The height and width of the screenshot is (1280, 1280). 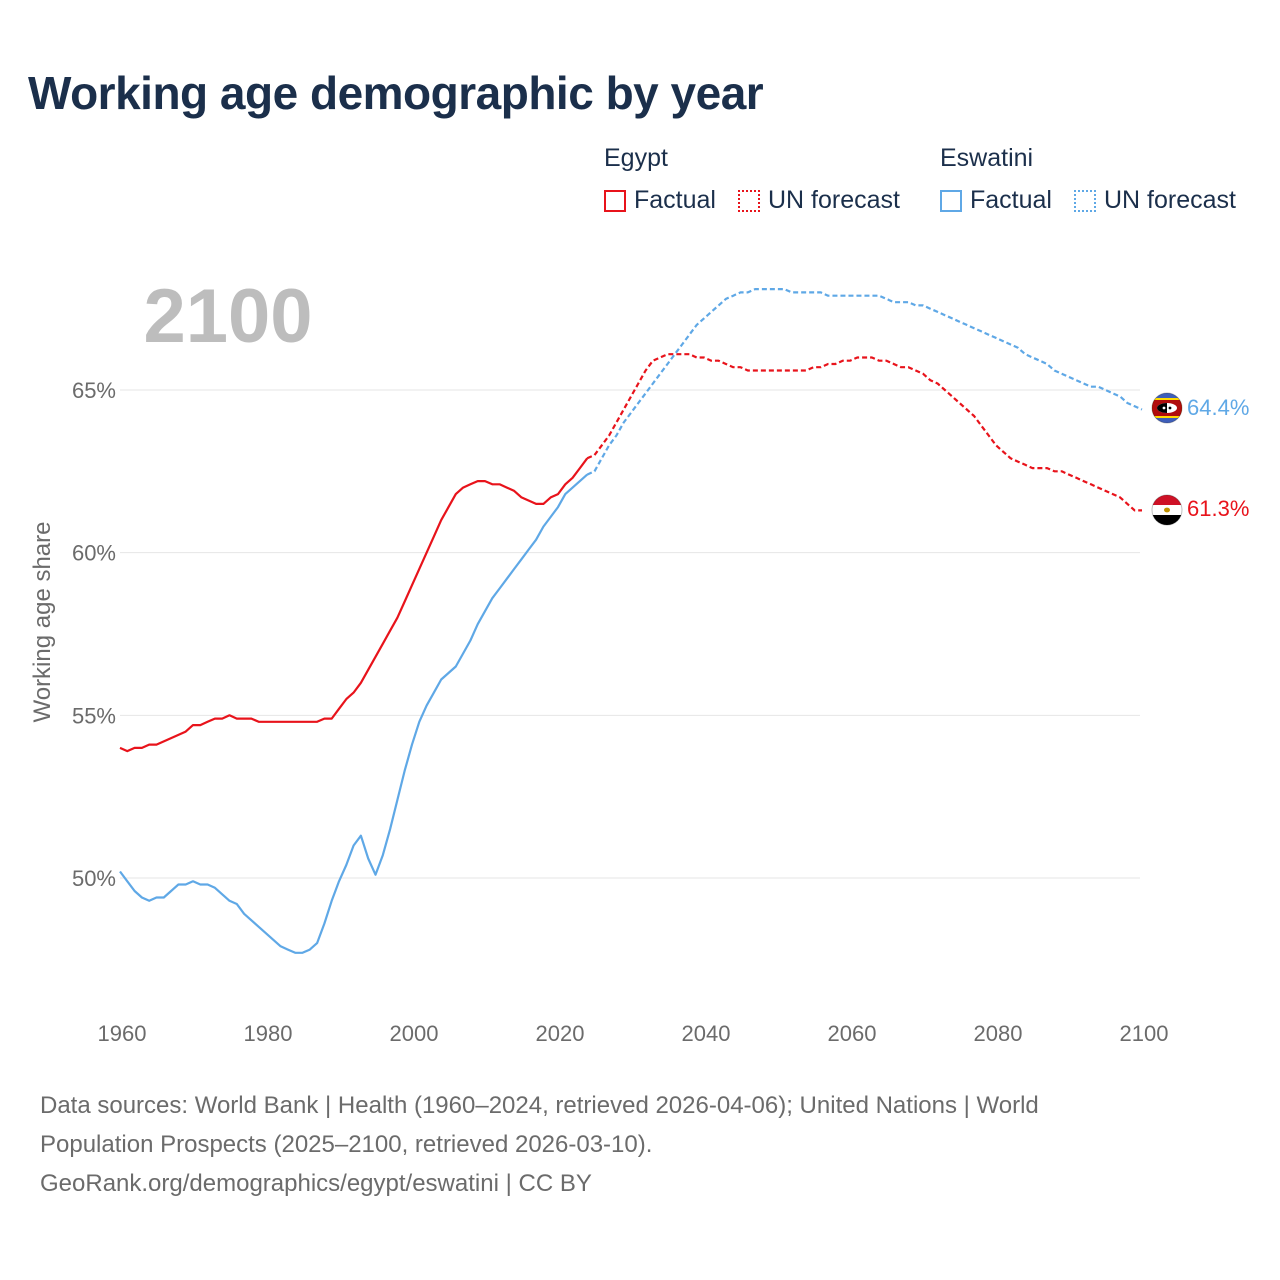 What do you see at coordinates (42, 622) in the screenshot?
I see `y-axis-label: Working age share` at bounding box center [42, 622].